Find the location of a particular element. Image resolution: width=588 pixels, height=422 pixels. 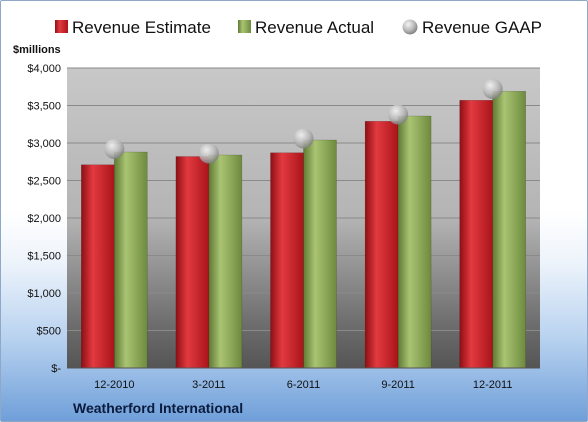

legend-swatch-revenue-actual is located at coordinates (244, 26).